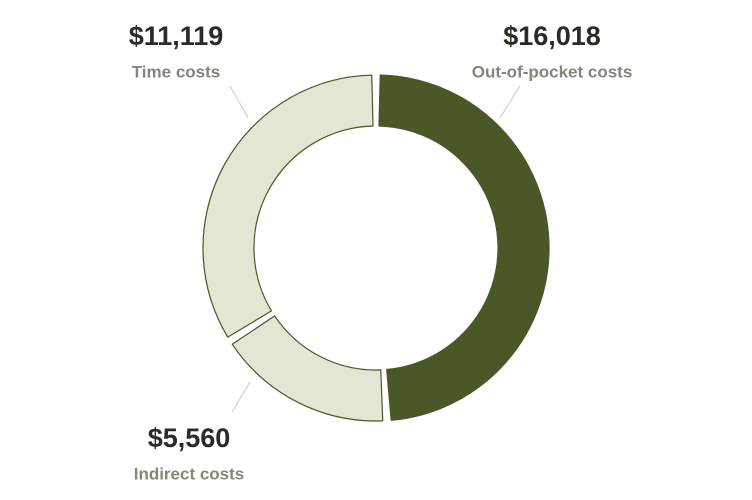 The image size is (752, 500). What do you see at coordinates (189, 438) in the screenshot?
I see `value-label: $5,560` at bounding box center [189, 438].